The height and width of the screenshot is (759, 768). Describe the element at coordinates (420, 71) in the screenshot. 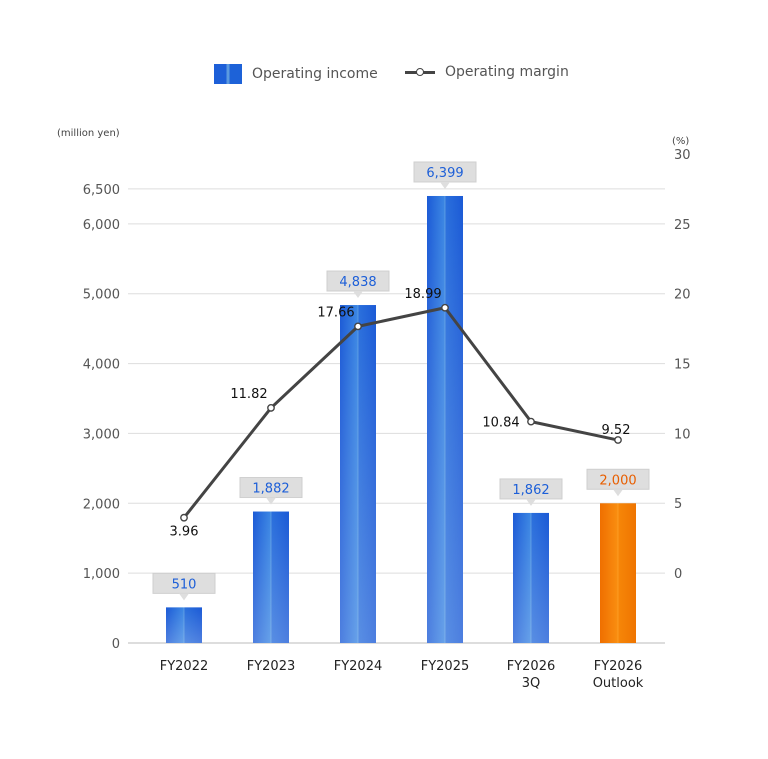

I see `line-swatch-icon` at that location.